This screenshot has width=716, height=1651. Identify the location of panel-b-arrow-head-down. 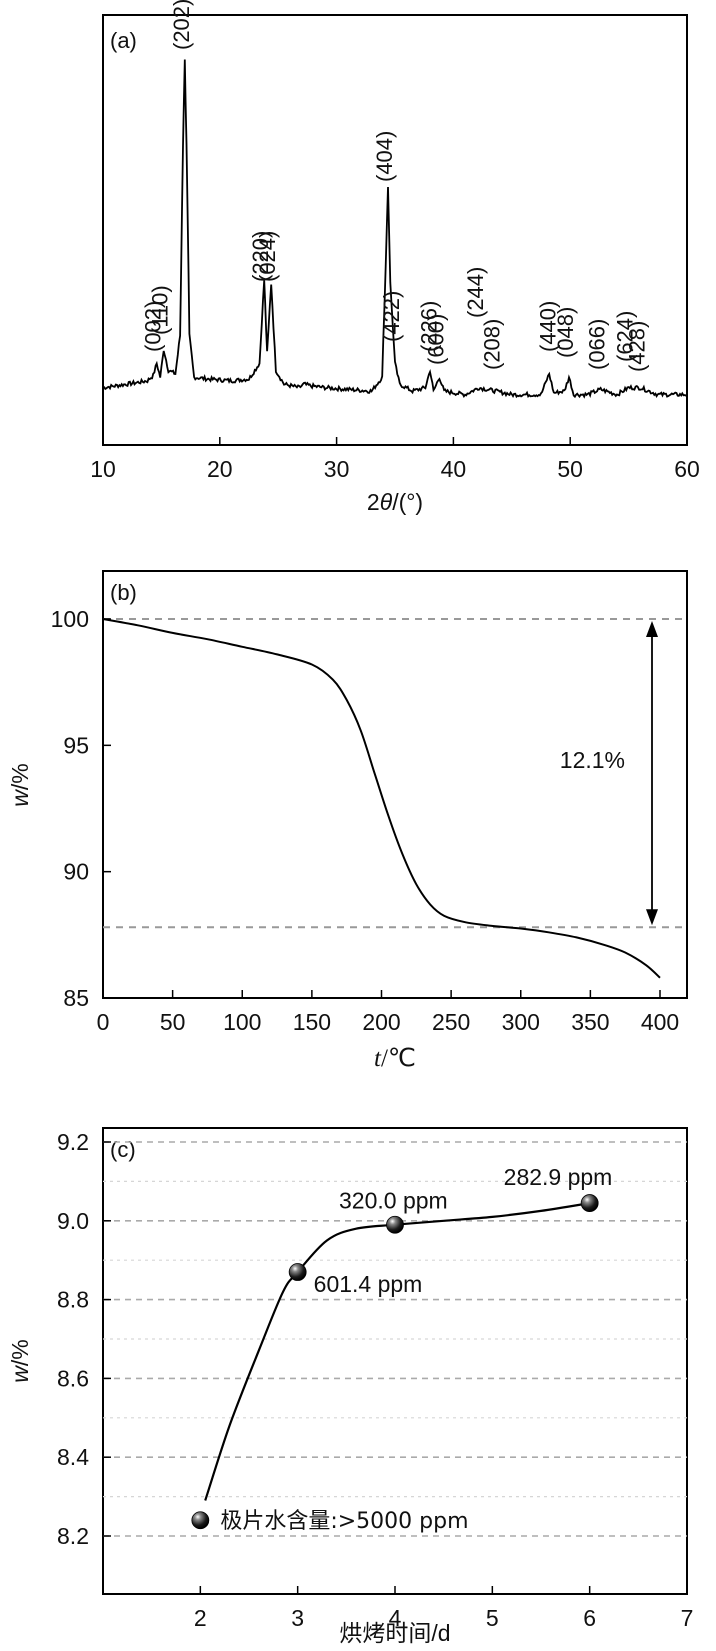
(652, 917).